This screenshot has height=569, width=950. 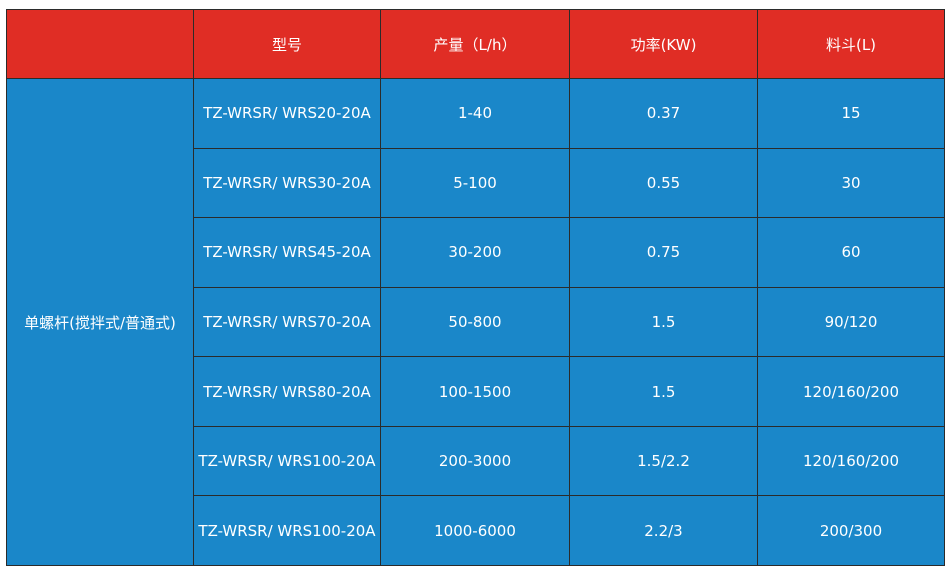 I want to click on table-cell: TZ-WRSR/ WRS80-20A, so click(x=287, y=391).